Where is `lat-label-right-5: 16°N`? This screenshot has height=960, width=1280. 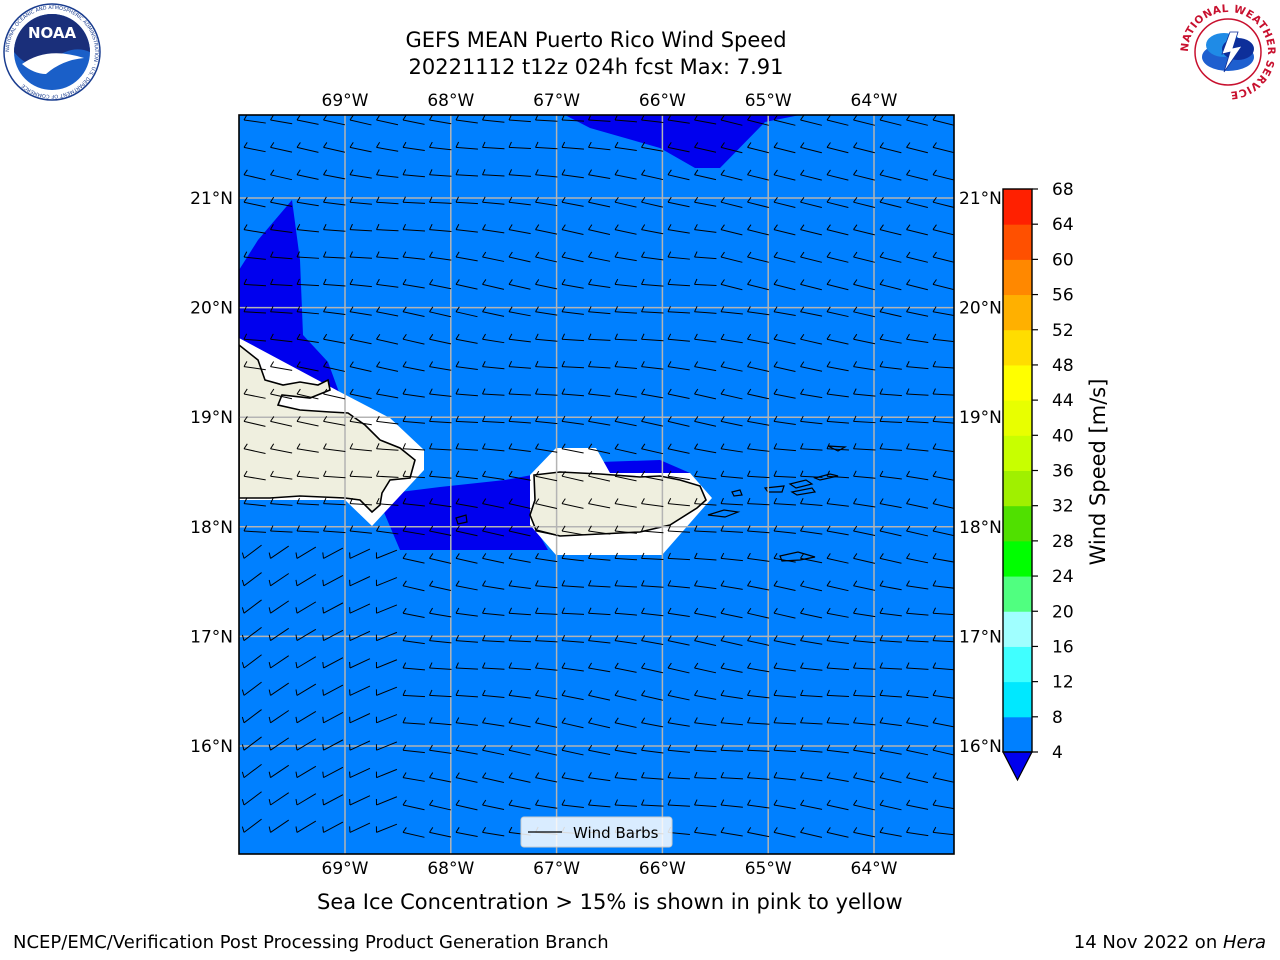
lat-label-right-5: 16°N is located at coordinates (980, 747).